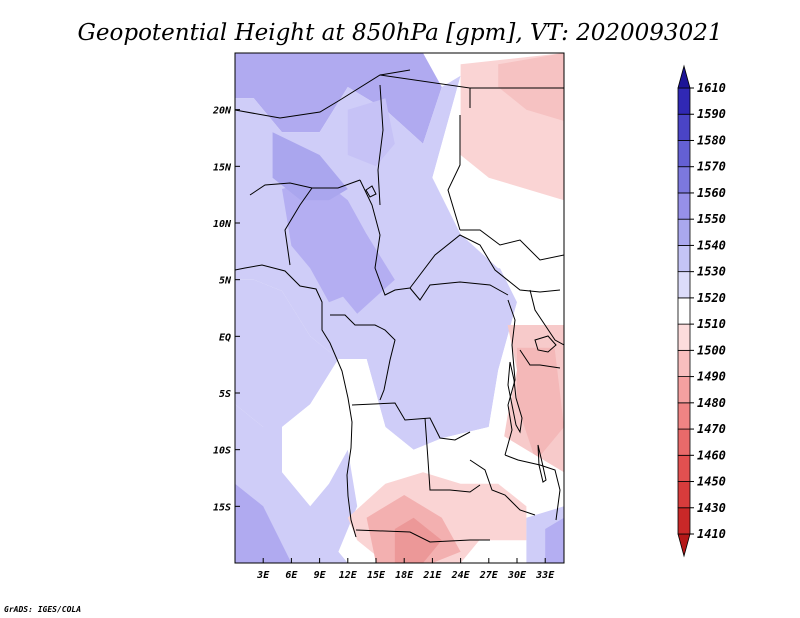 This screenshot has width=800, height=618. I want to click on car-sudan-border, so click(485, 263).